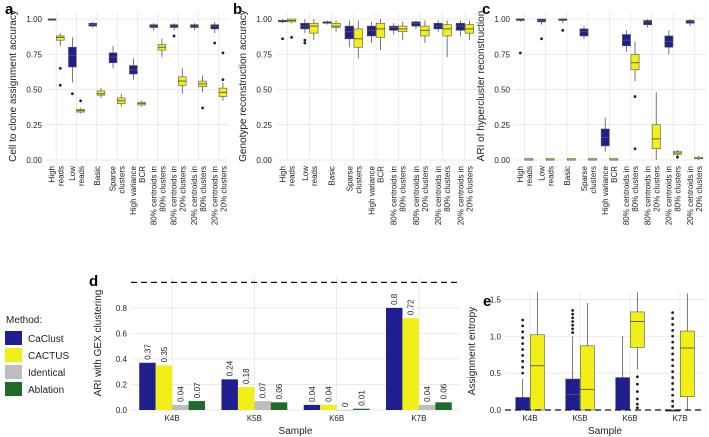 This screenshot has height=437, width=709. I want to click on y-tick-label: 0.0, so click(496, 410).